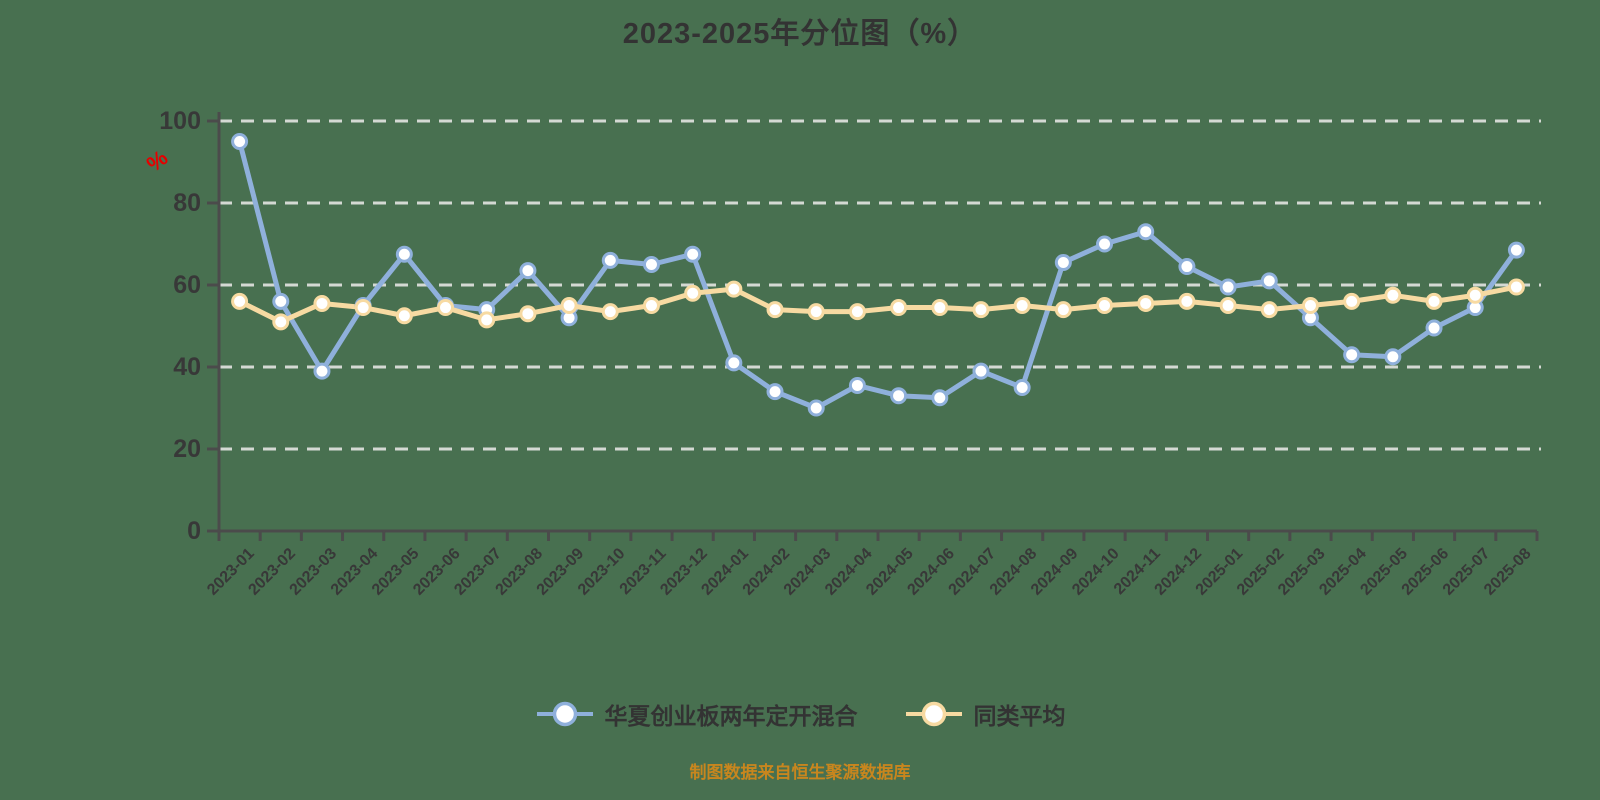 The image size is (1600, 800). What do you see at coordinates (157, 161) in the screenshot?
I see `y-axis-unit-label: %` at bounding box center [157, 161].